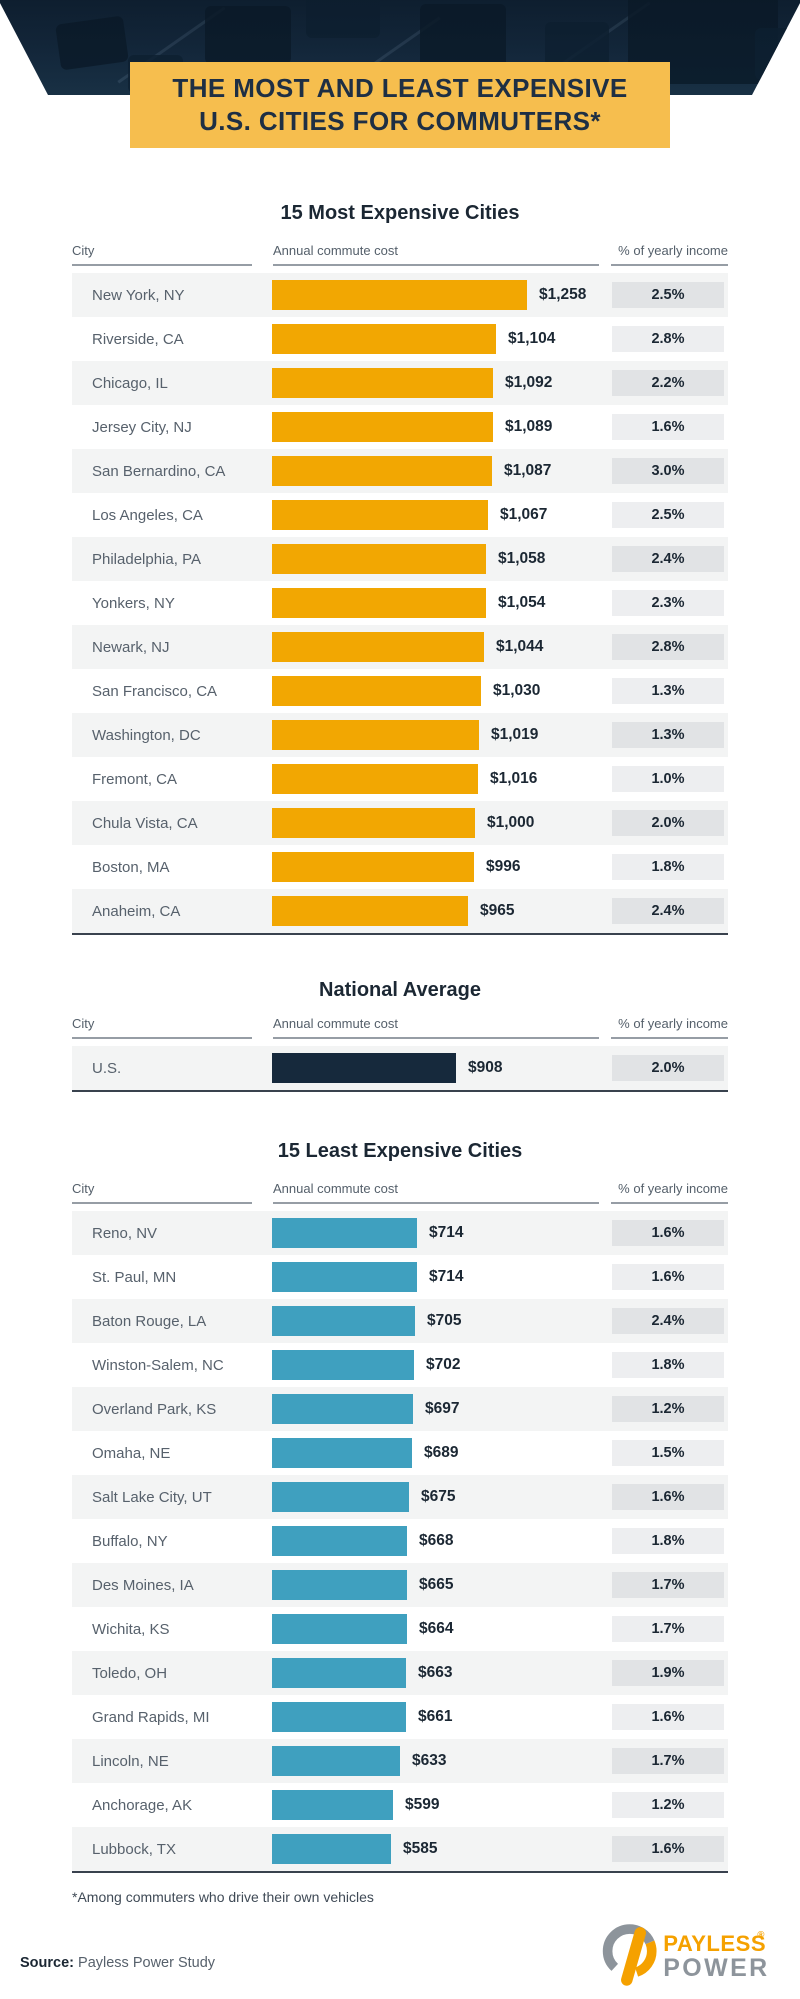  I want to click on cost-value: $702, so click(443, 1364).